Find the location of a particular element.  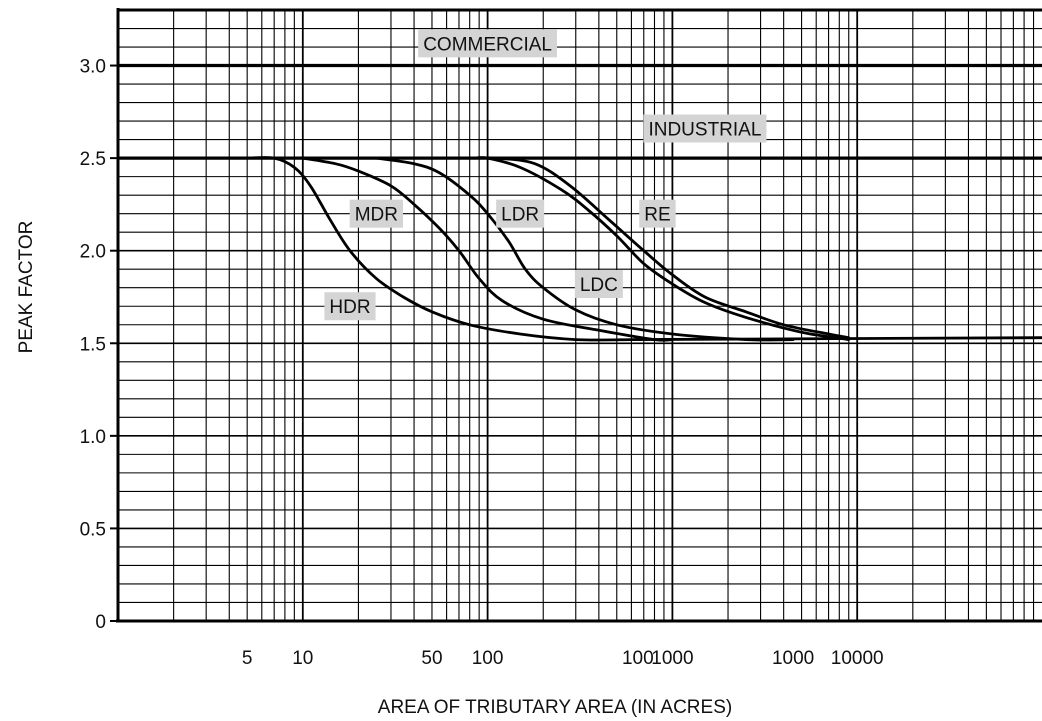

x-tick-label: 10000 is located at coordinates (857, 658).